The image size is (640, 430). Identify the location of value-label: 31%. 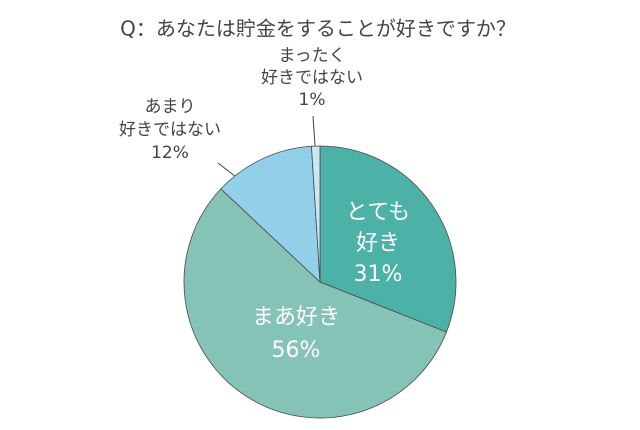
(378, 274).